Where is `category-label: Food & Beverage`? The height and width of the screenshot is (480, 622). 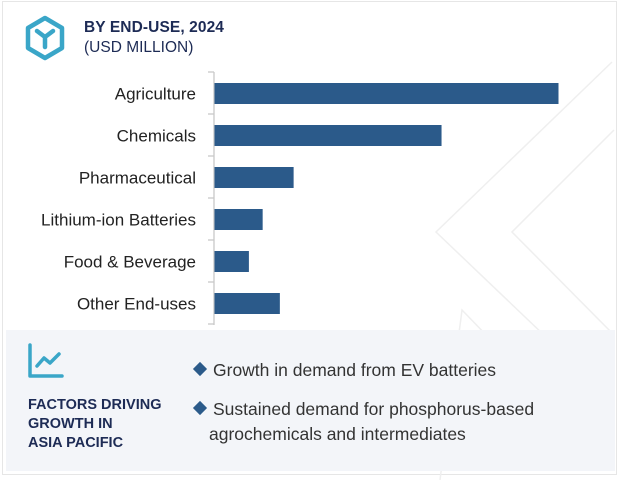
category-label: Food & Beverage is located at coordinates (130, 262).